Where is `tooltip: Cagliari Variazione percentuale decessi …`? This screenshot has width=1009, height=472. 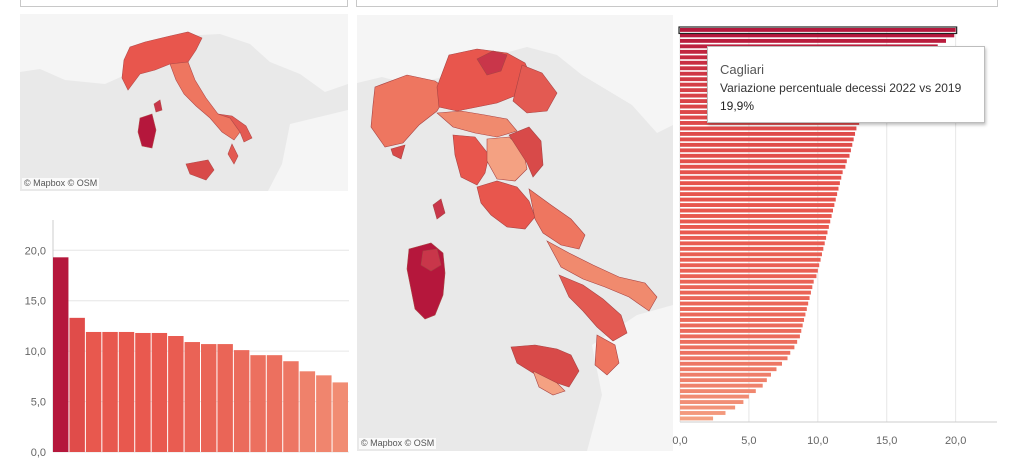
tooltip: Cagliari Variazione percentuale decessi … is located at coordinates (846, 84).